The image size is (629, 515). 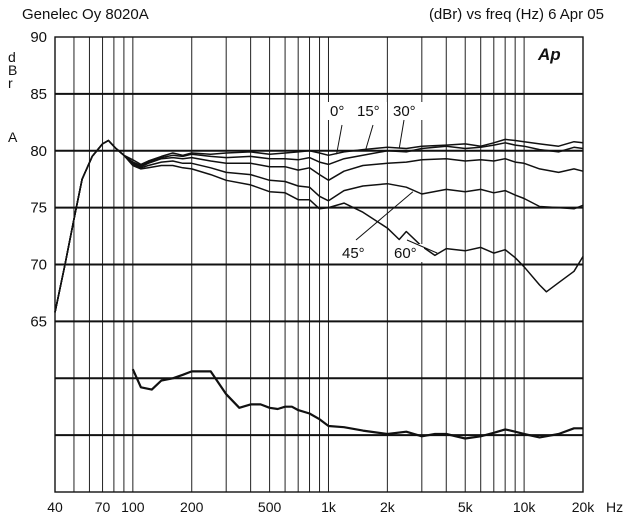 I want to click on y-unit-letter-b: B, so click(x=13, y=70).